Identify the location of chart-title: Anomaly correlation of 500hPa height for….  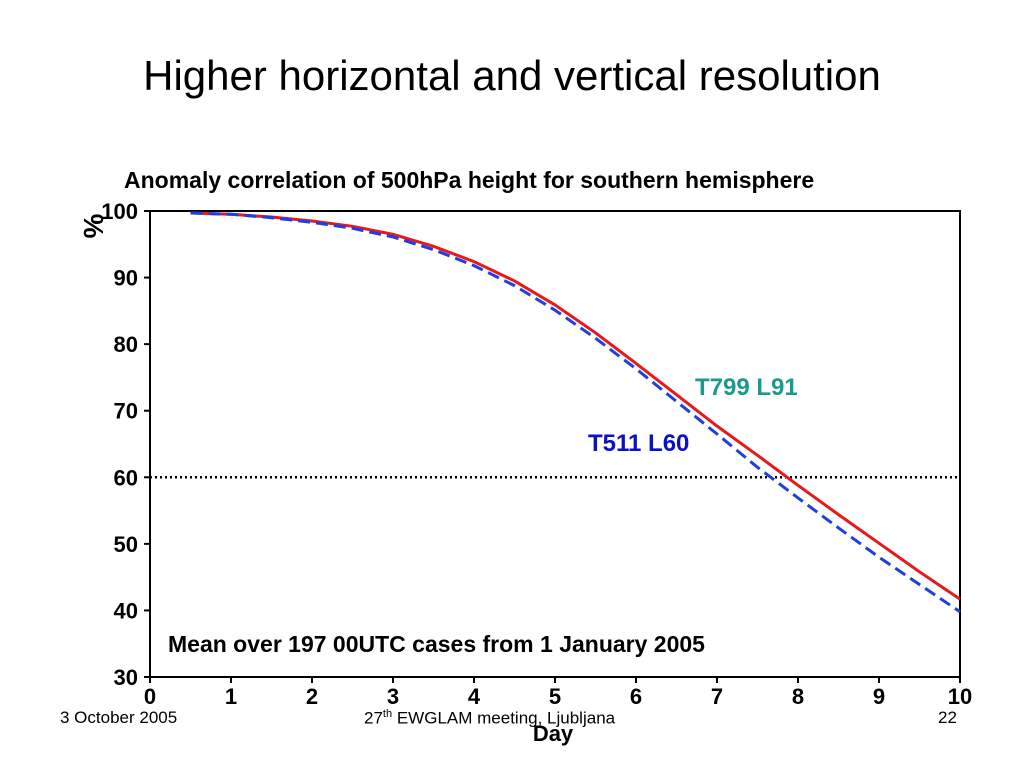
(469, 180).